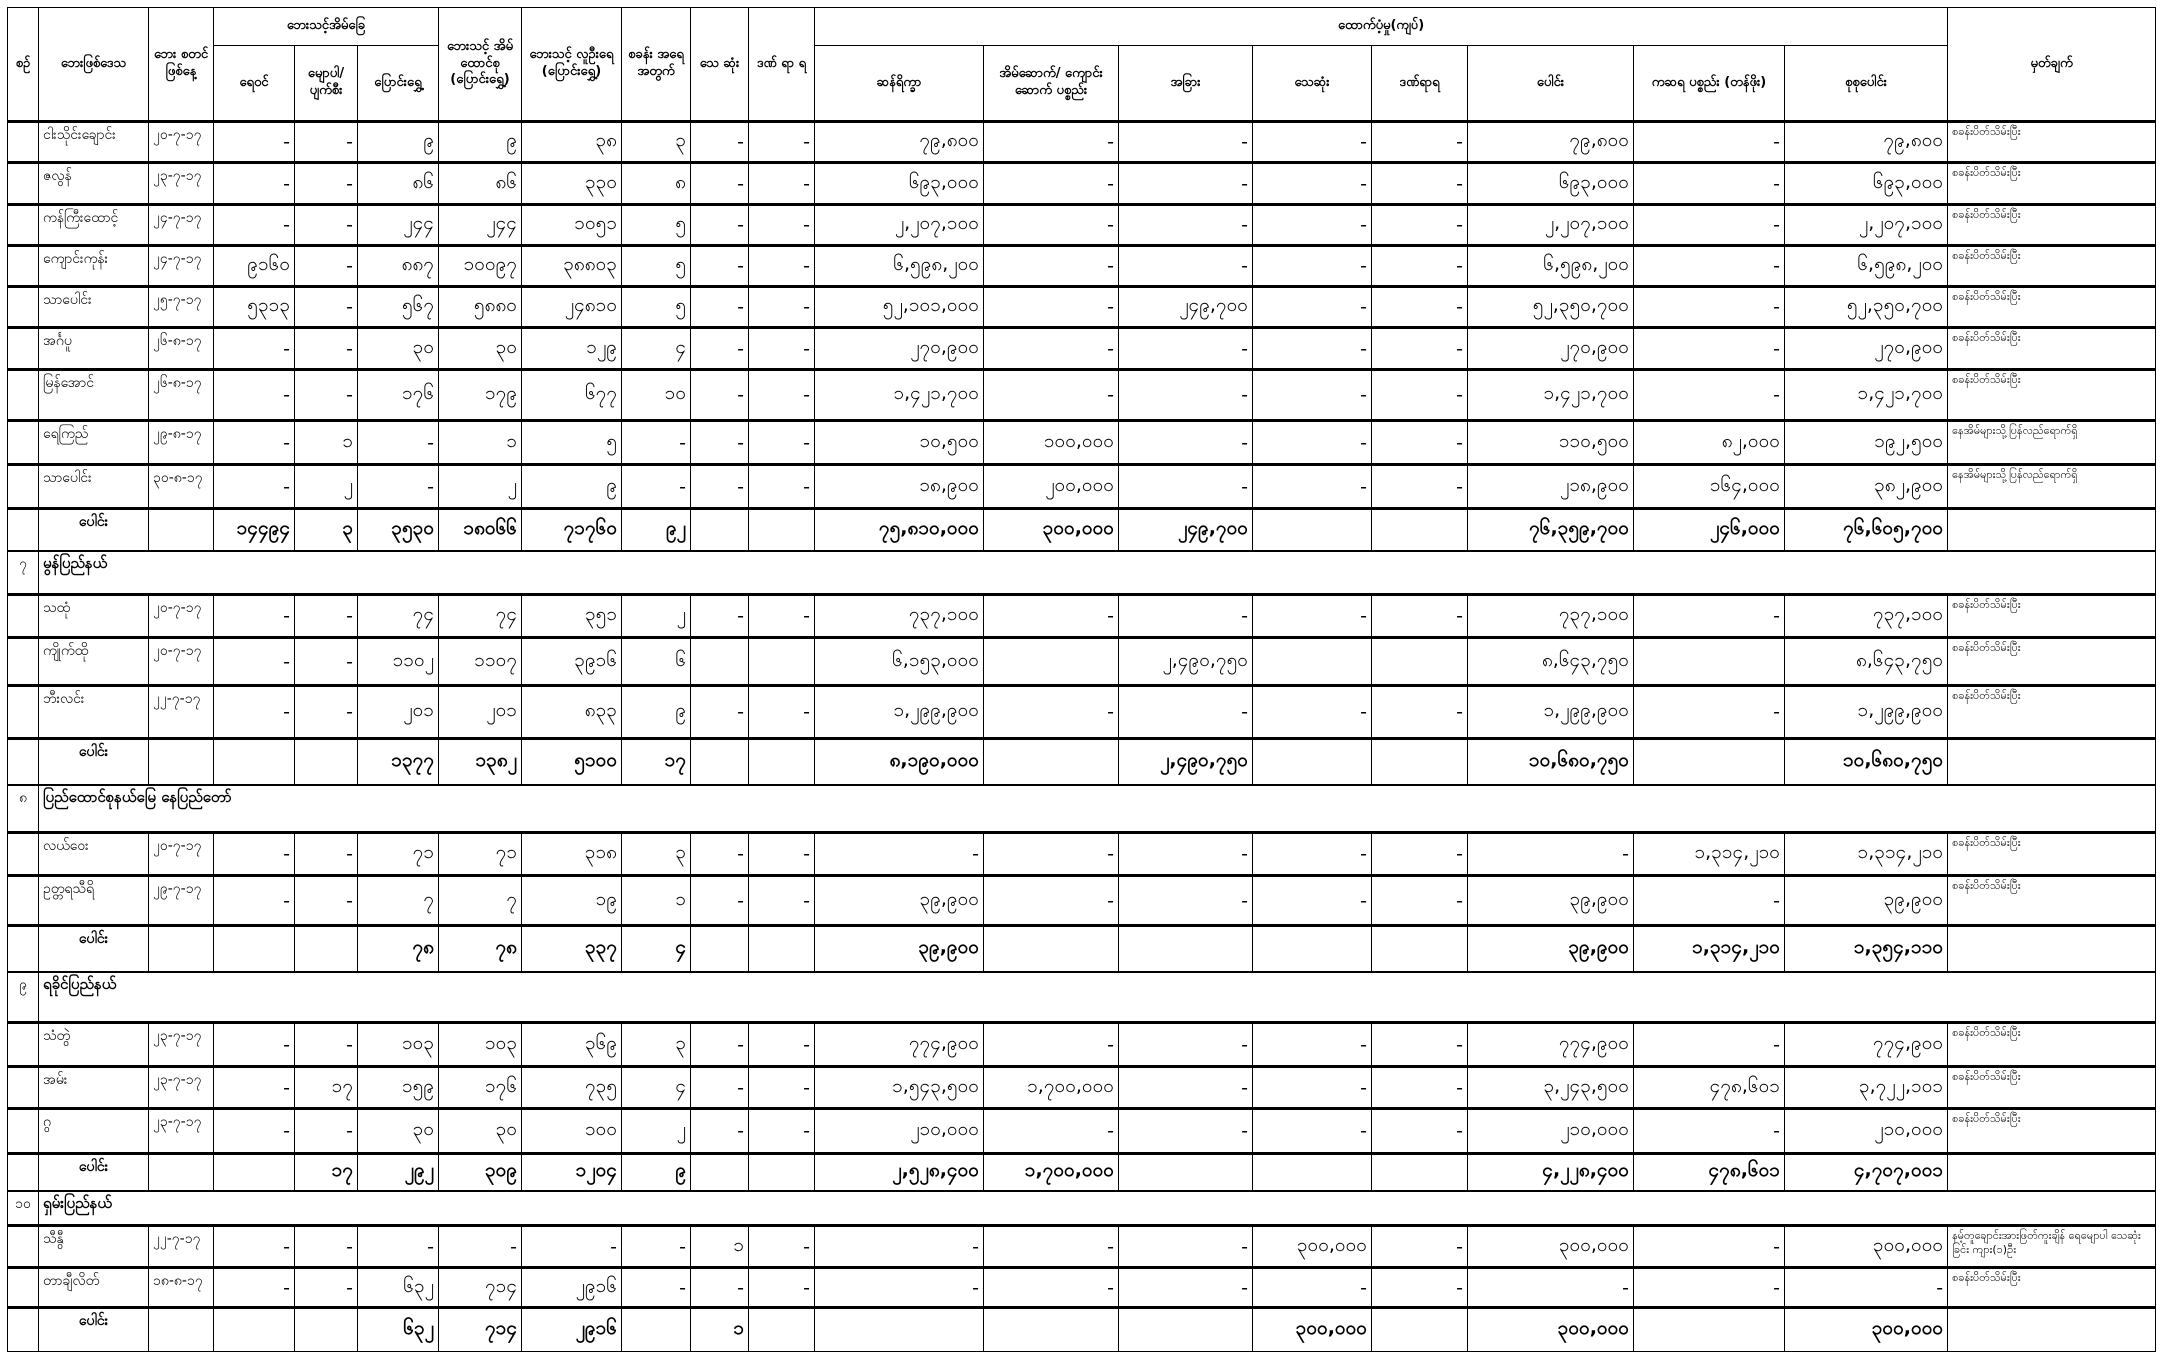 The height and width of the screenshot is (1361, 2157). I want to click on cell-camps, so click(656, 1329).